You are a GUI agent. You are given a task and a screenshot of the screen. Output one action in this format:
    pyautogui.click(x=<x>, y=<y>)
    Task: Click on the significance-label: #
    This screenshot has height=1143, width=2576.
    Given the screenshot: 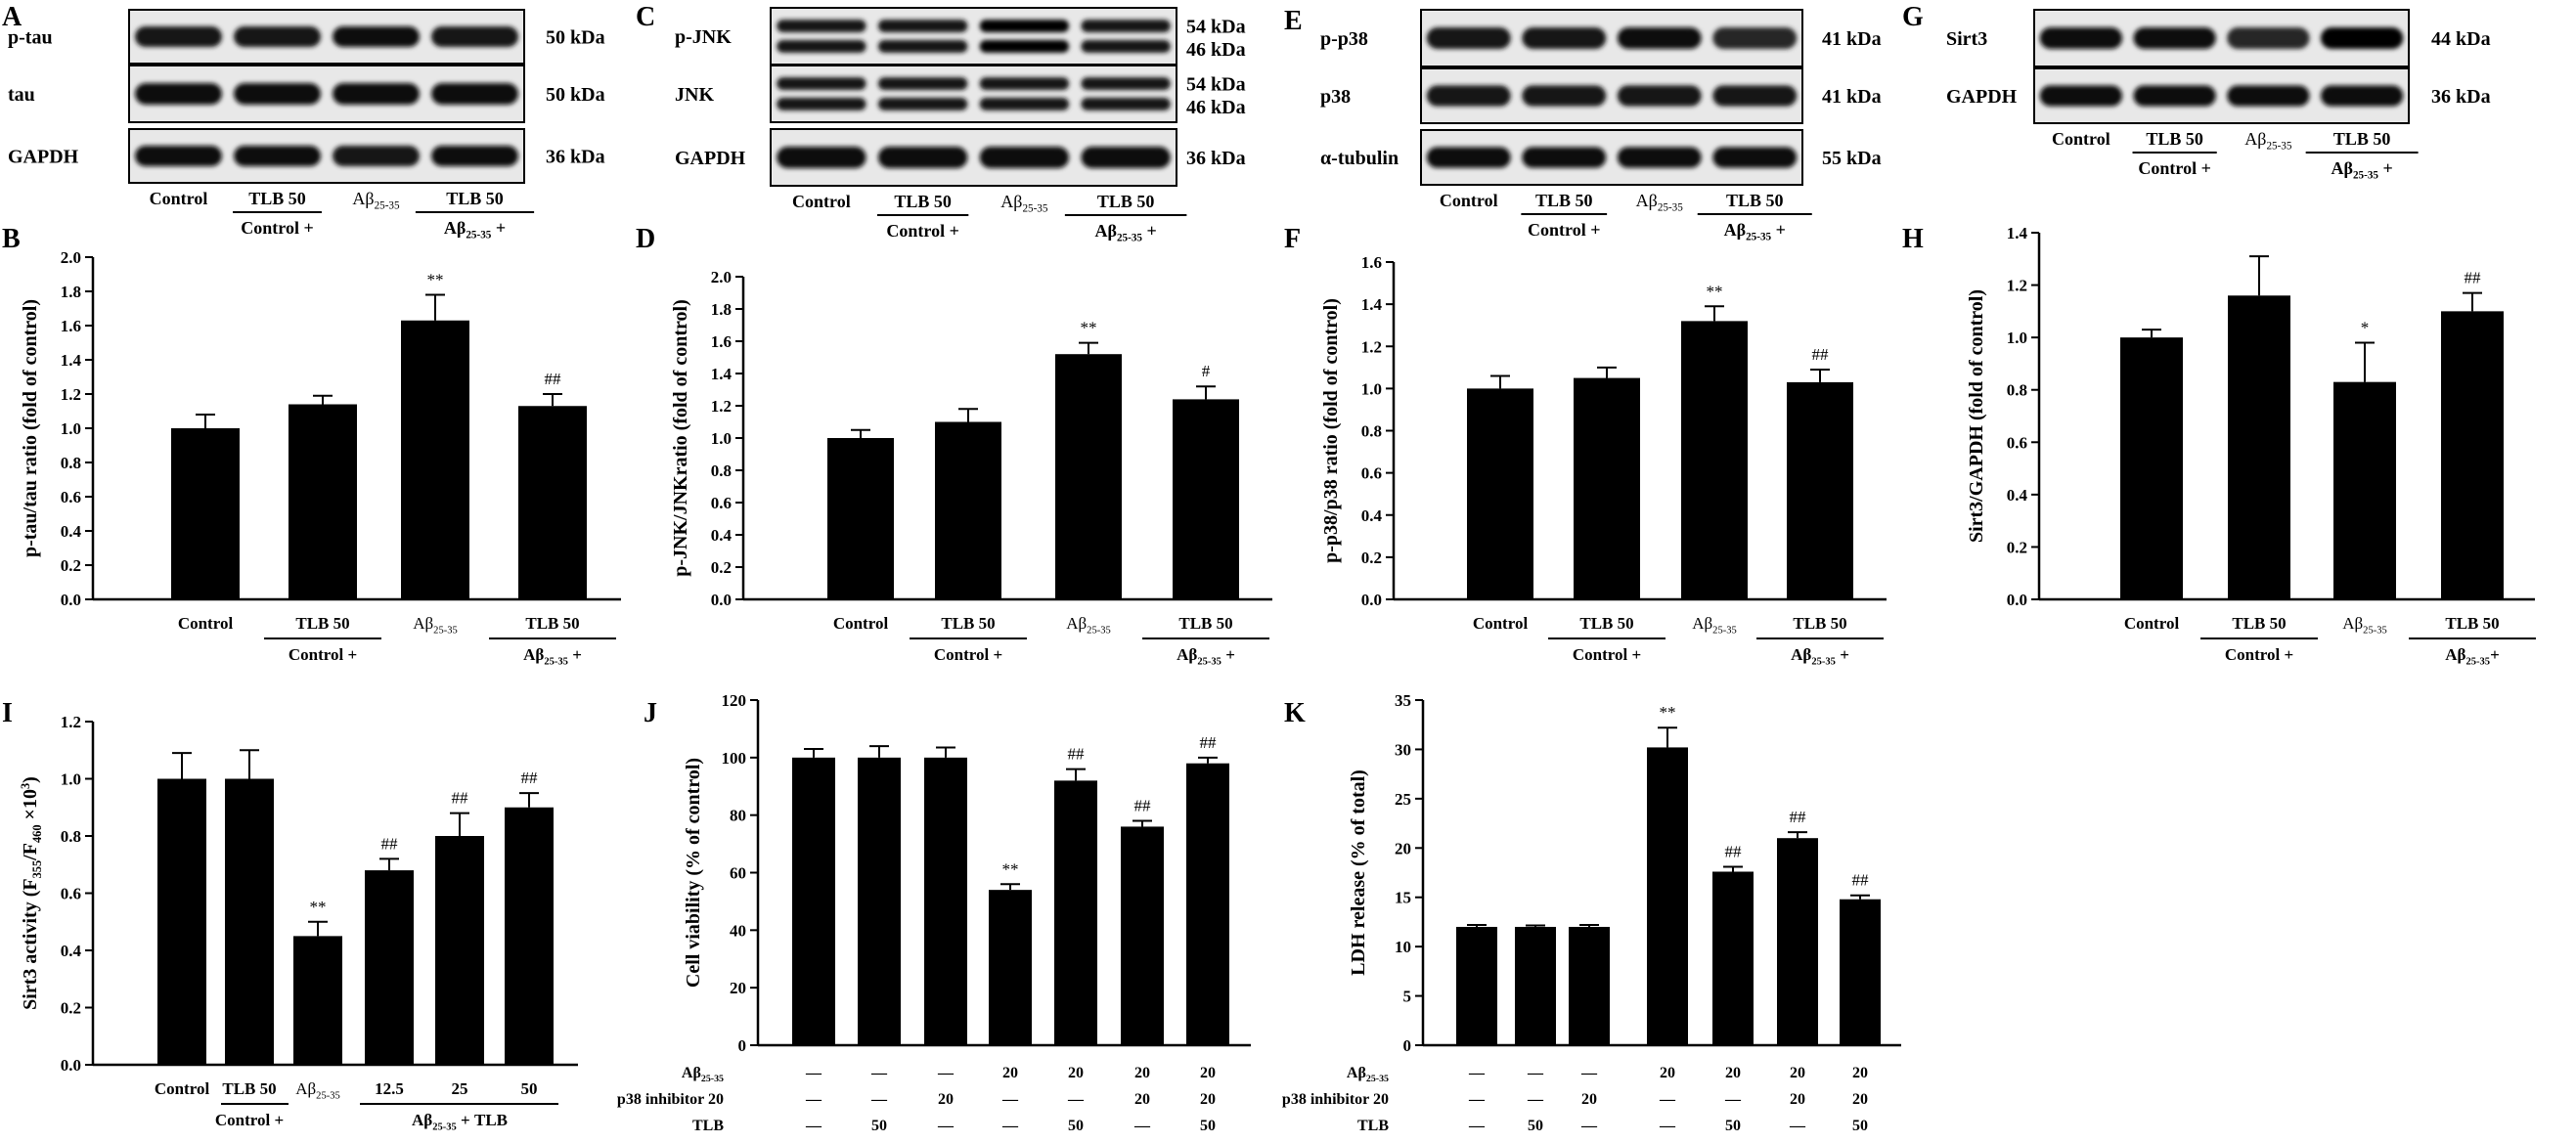 What is the action you would take?
    pyautogui.click(x=1206, y=371)
    